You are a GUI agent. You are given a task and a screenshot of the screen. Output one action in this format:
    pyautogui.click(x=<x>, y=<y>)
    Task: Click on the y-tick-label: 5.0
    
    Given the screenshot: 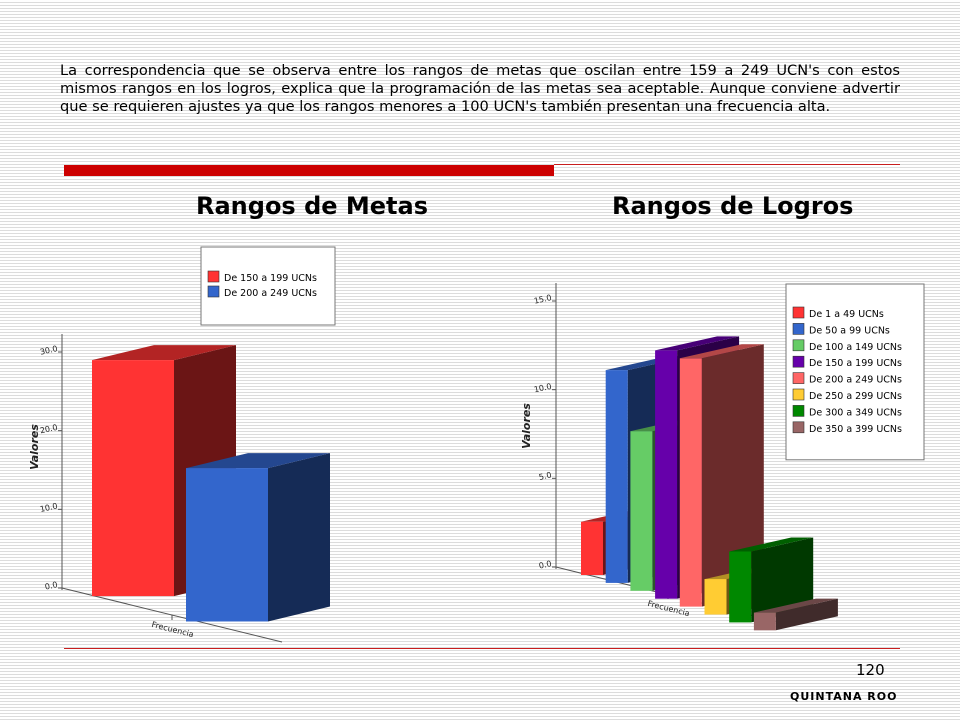 What is the action you would take?
    pyautogui.click(x=545, y=475)
    